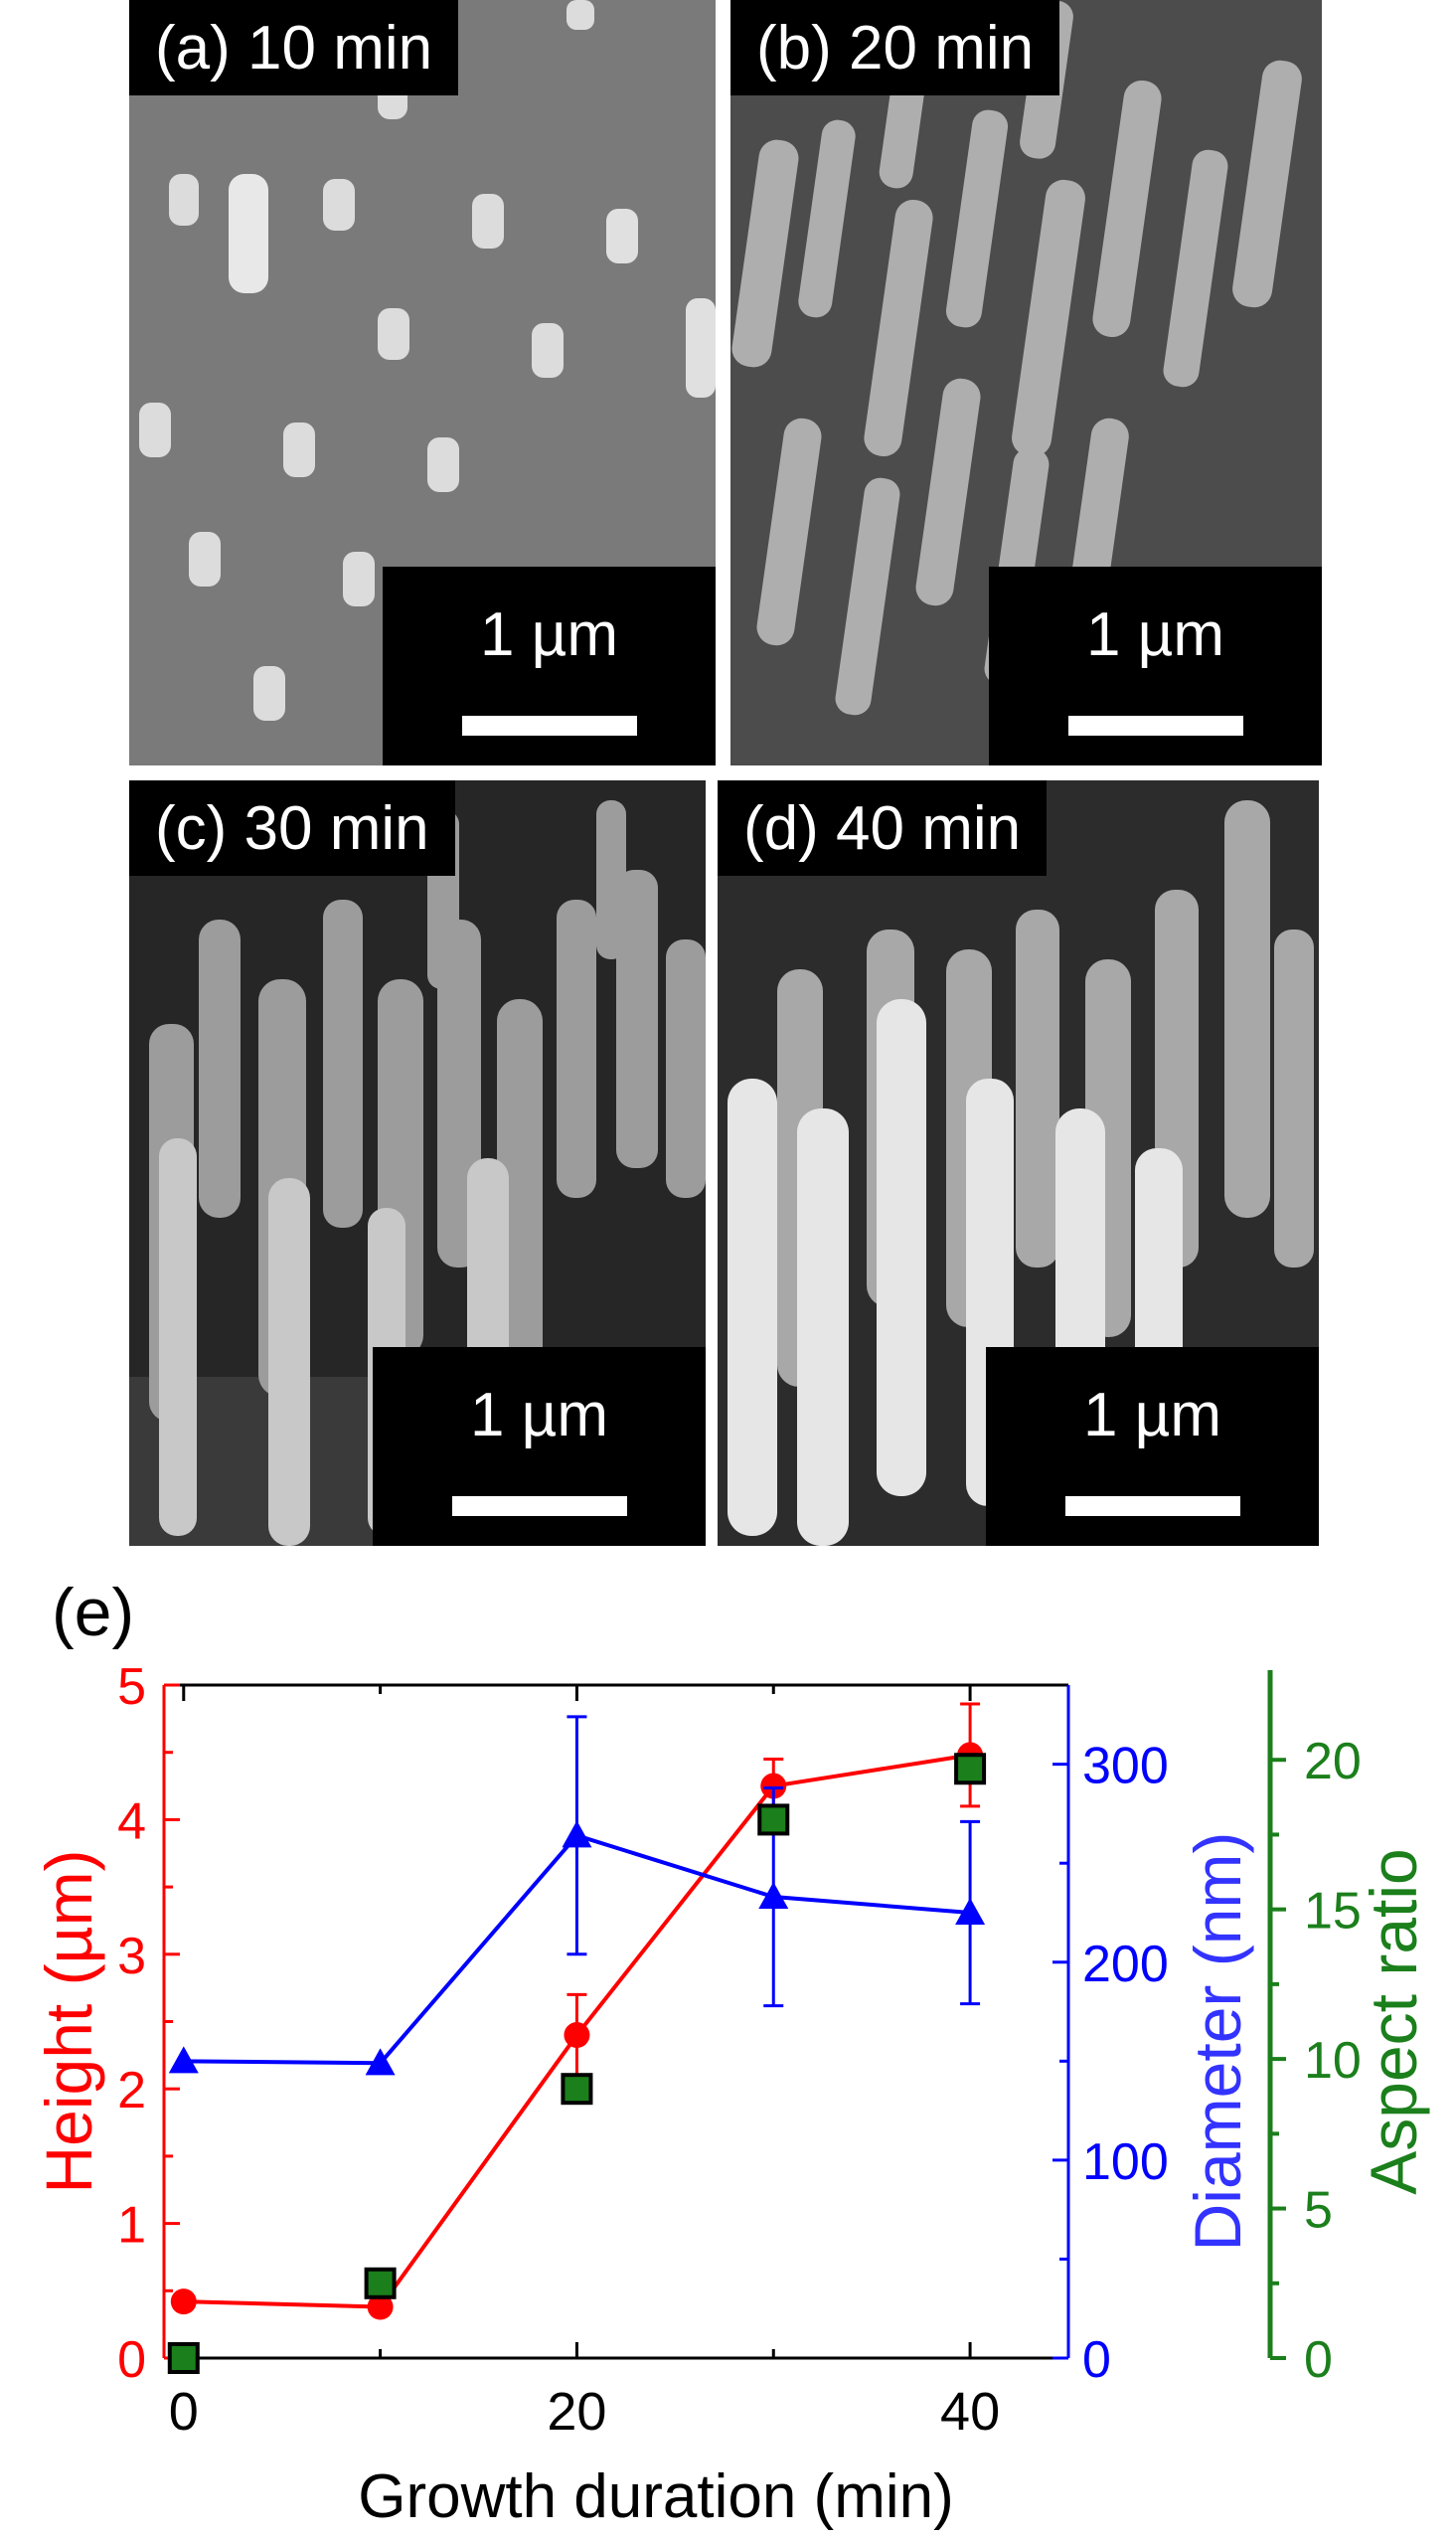 The image size is (1456, 2540). I want to click on panel-a-scale-line, so click(549, 726).